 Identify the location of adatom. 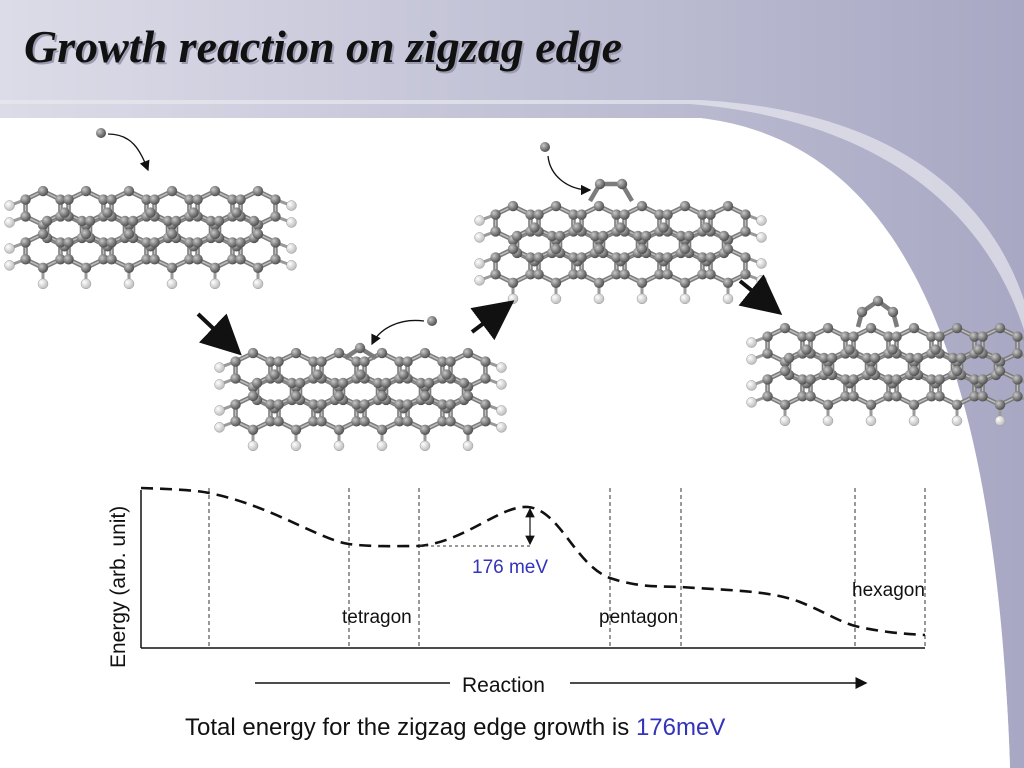
(862, 312).